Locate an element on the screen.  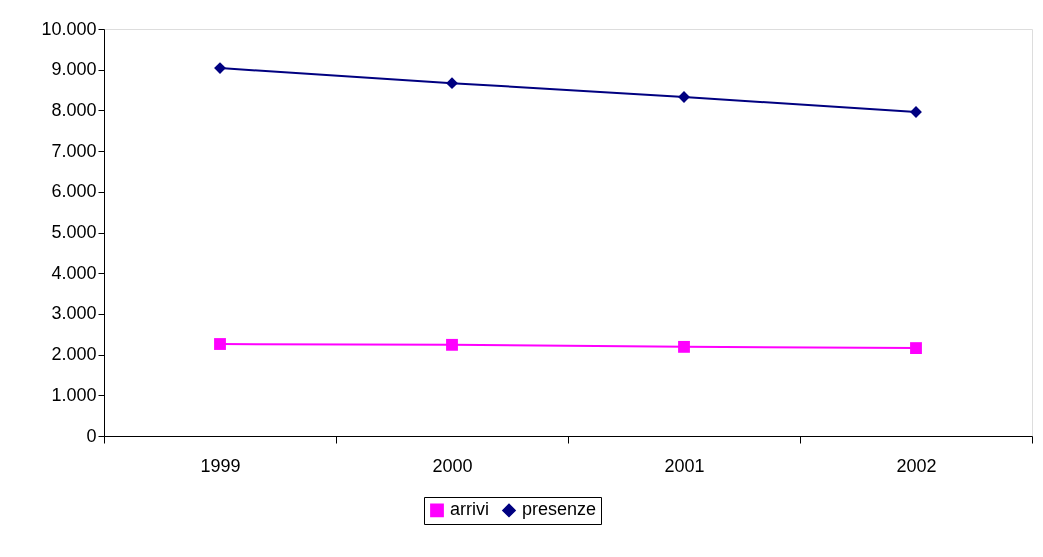
y-tick-label: 1.000 is located at coordinates (74, 394).